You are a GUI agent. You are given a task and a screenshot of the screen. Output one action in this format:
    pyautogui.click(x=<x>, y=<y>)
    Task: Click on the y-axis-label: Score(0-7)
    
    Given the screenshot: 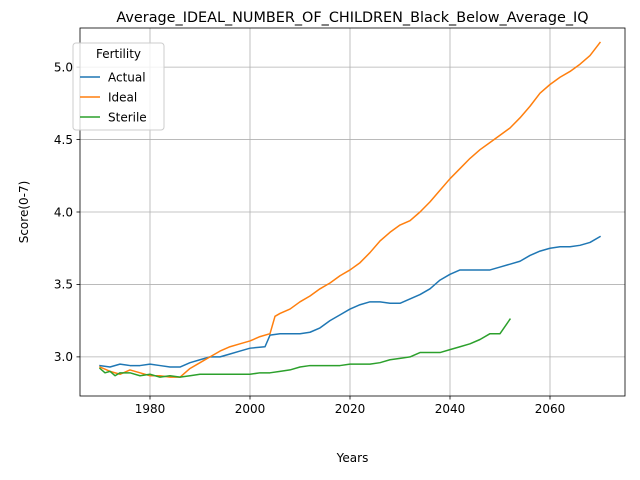 What is the action you would take?
    pyautogui.click(x=24, y=212)
    